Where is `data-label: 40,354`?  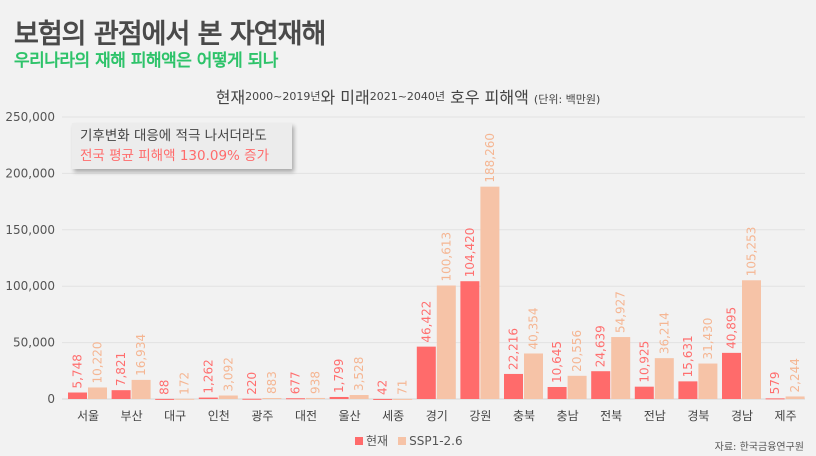 data-label: 40,354 is located at coordinates (534, 328).